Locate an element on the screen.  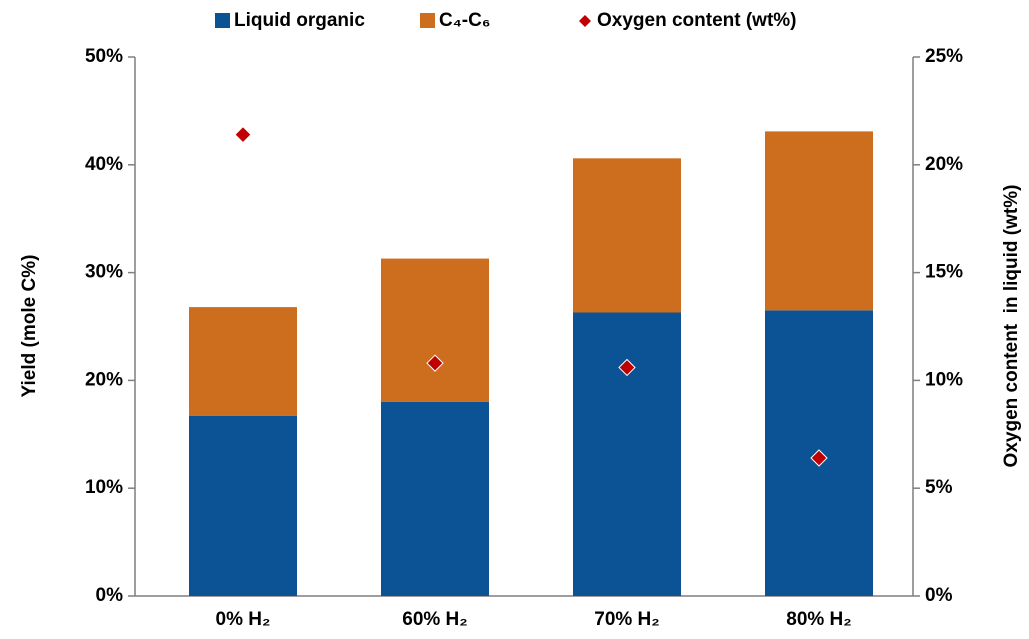
x-tick-label: 0% H₂ is located at coordinates (243, 619).